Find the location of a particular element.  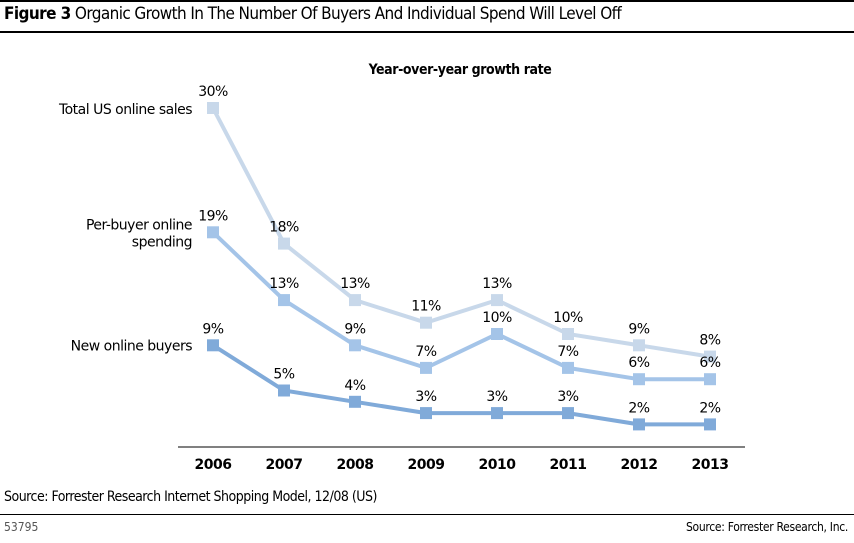

data-label: 4% is located at coordinates (354, 386).